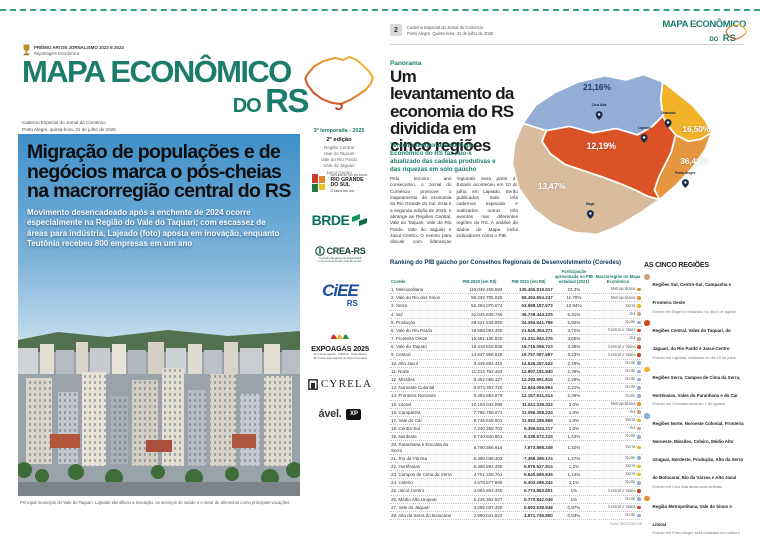 This screenshot has height=541, width=760. I want to click on brde-logo: BRDE, so click(340, 220).